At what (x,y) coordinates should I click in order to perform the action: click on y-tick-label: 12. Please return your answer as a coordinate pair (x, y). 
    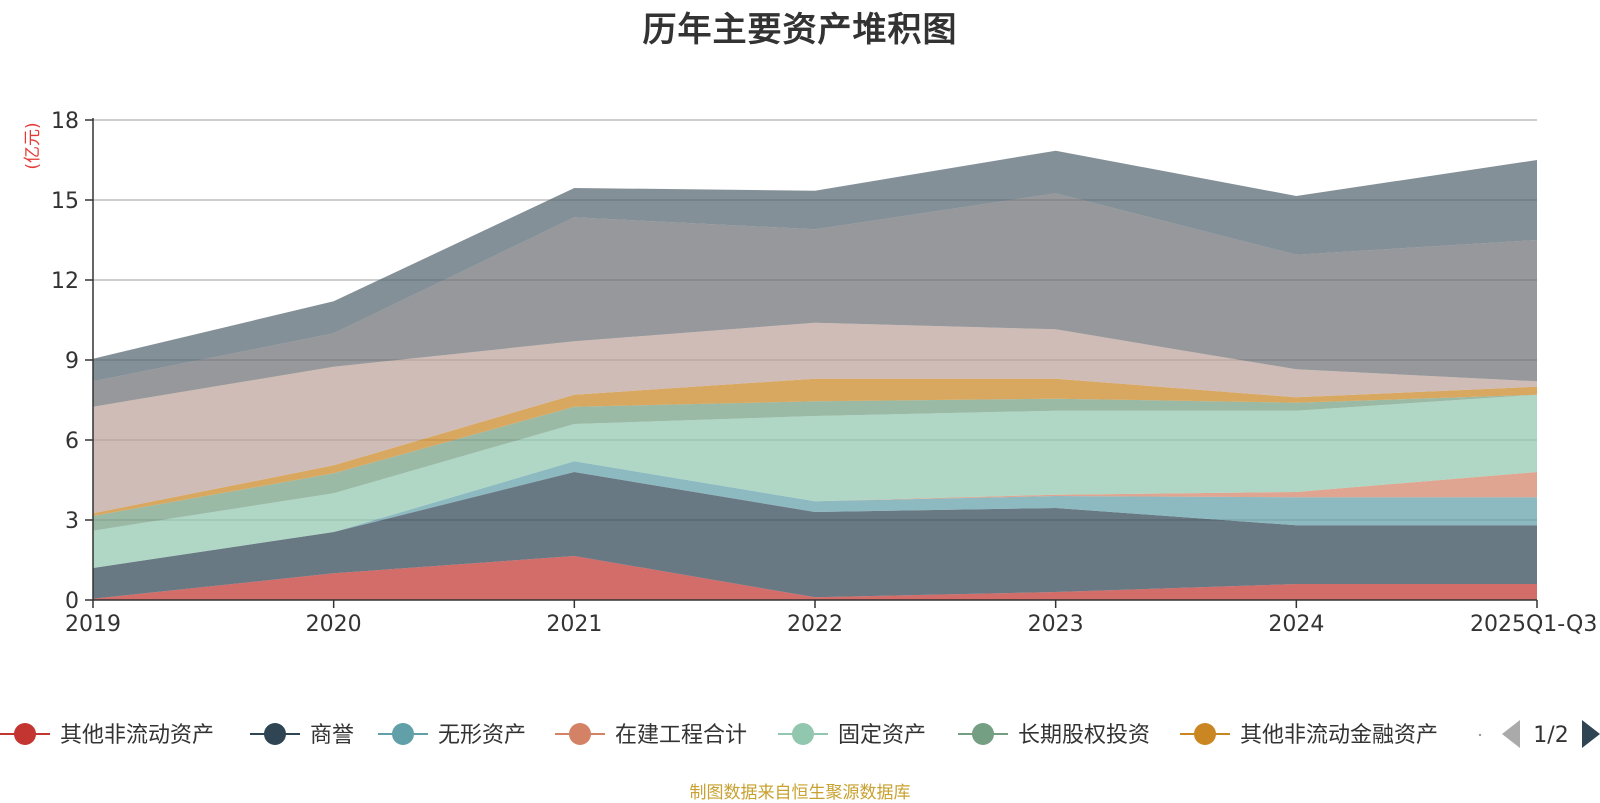
    Looking at the image, I should click on (65, 281).